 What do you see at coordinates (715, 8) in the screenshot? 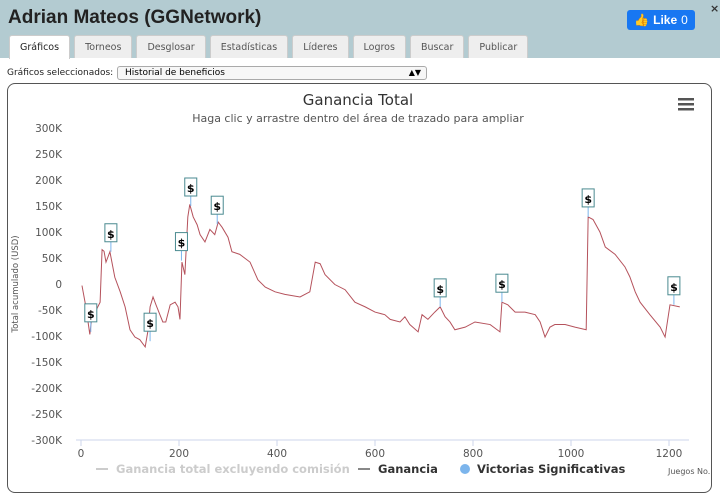
I see `close-icon: ×` at bounding box center [715, 8].